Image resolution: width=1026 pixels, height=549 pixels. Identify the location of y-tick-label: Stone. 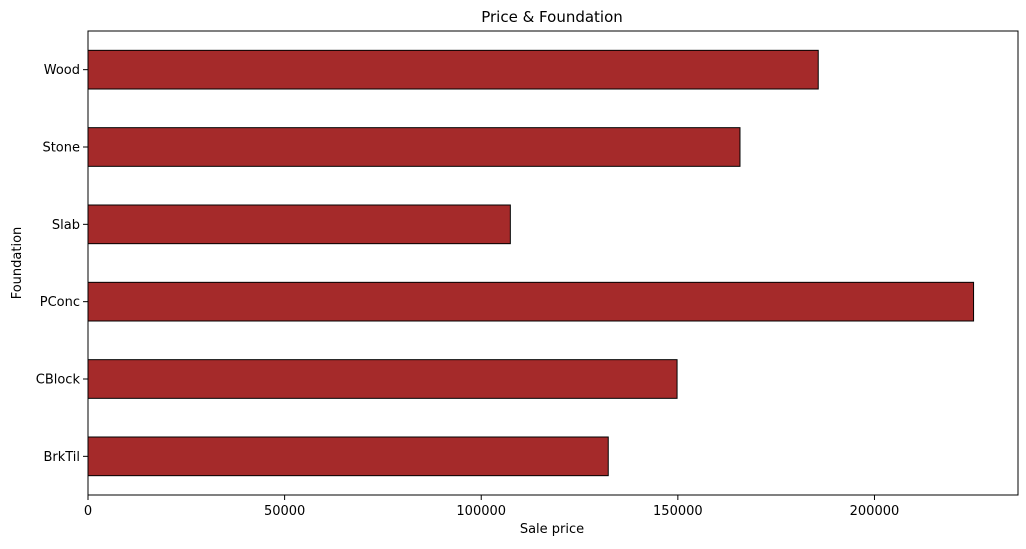
(61, 148).